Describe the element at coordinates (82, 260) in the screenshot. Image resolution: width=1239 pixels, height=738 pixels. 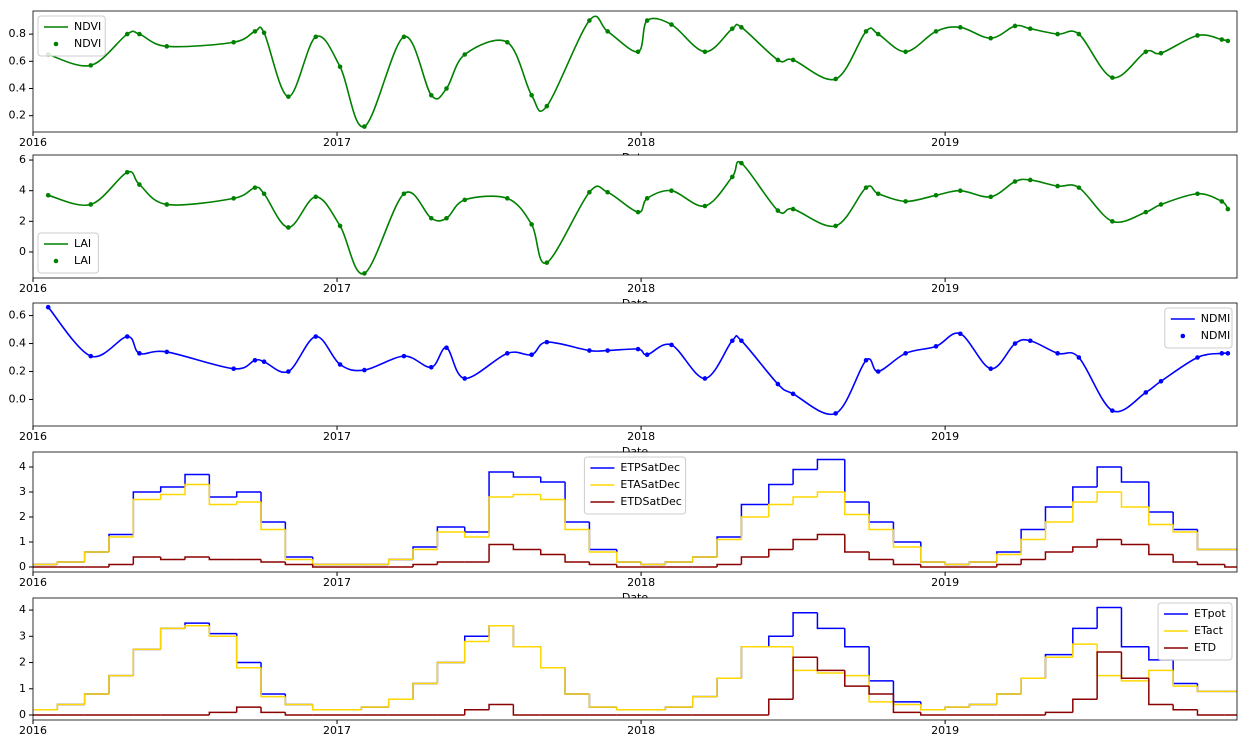
I see `legend-label: LAI` at that location.